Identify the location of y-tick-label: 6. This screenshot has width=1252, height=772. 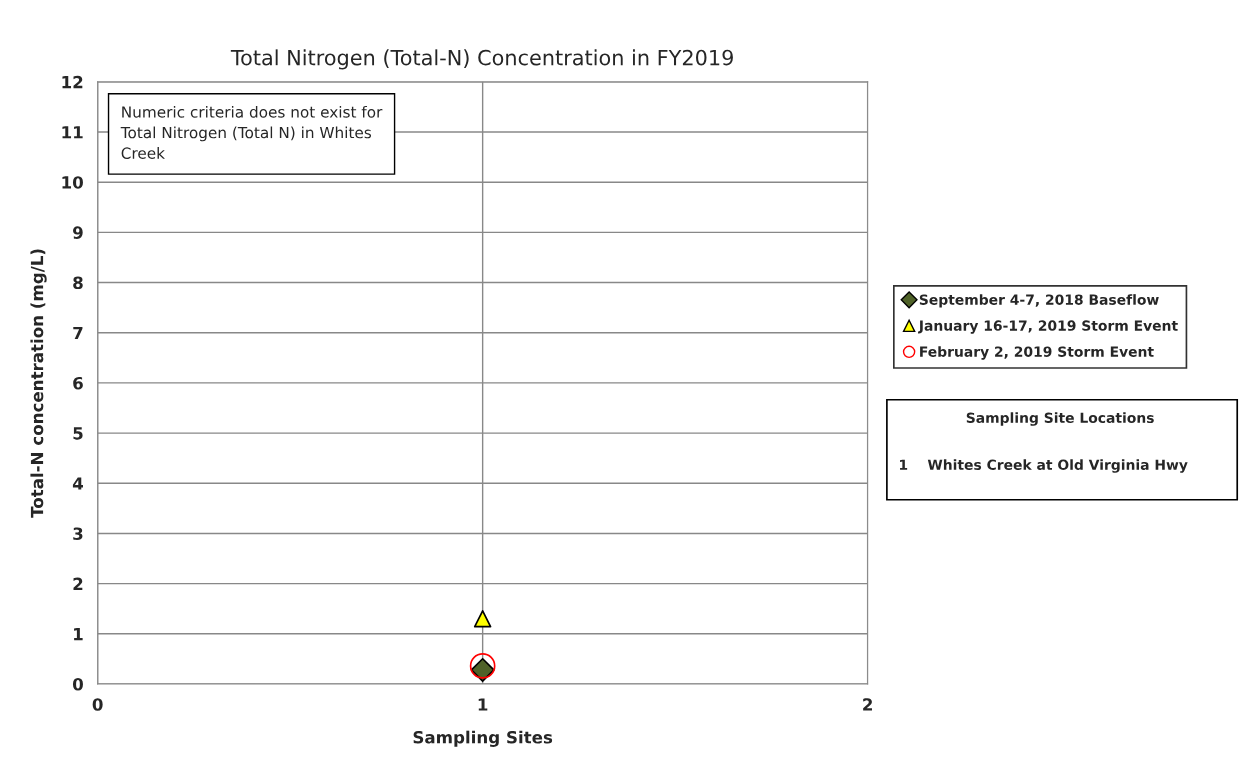
(78, 383).